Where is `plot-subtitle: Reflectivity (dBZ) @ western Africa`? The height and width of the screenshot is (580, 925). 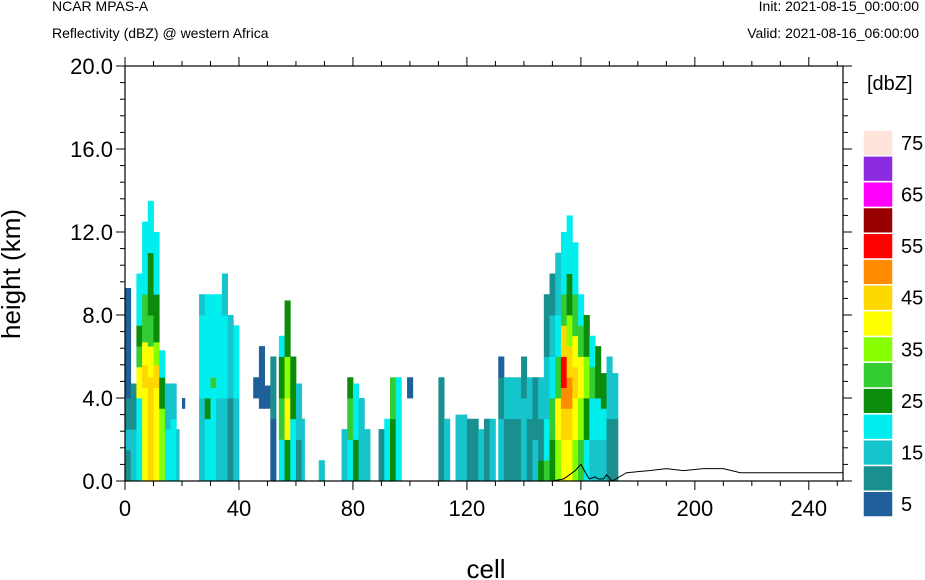
plot-subtitle: Reflectivity (dBZ) @ western Africa is located at coordinates (160, 33).